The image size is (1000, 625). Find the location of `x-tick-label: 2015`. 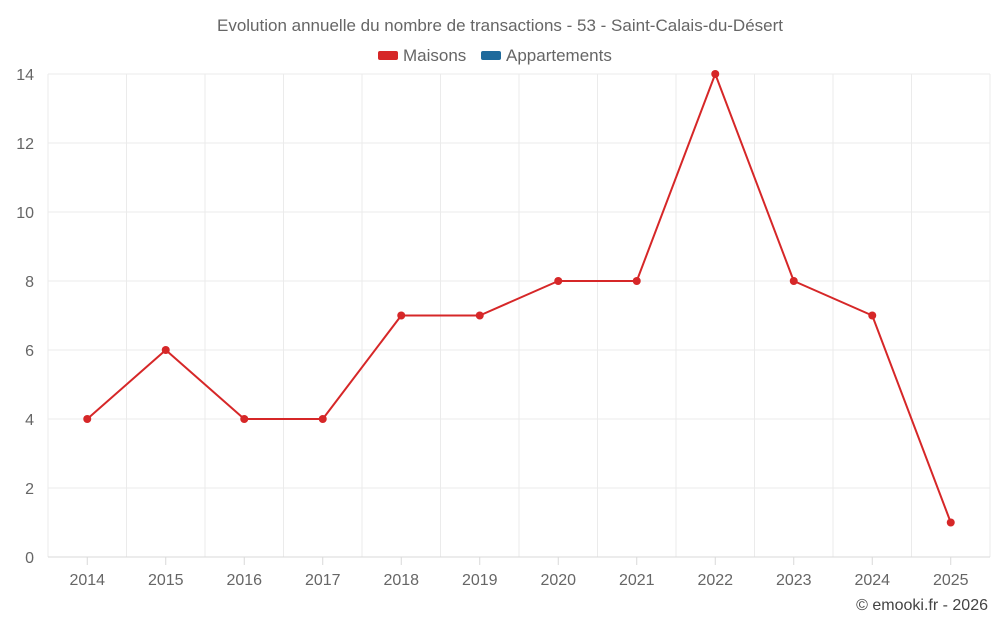

x-tick-label: 2015 is located at coordinates (166, 580).